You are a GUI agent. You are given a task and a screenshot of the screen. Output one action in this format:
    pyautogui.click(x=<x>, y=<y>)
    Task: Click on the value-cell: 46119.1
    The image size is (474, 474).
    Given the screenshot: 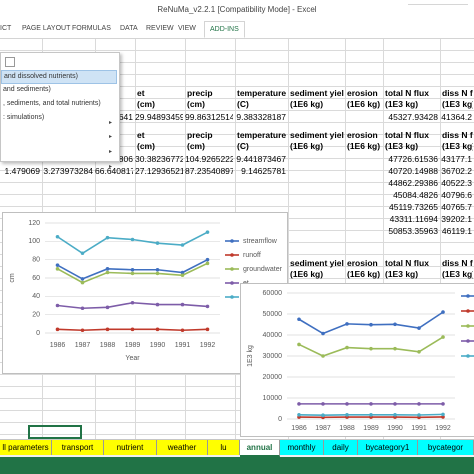 What is the action you would take?
    pyautogui.click(x=456, y=231)
    